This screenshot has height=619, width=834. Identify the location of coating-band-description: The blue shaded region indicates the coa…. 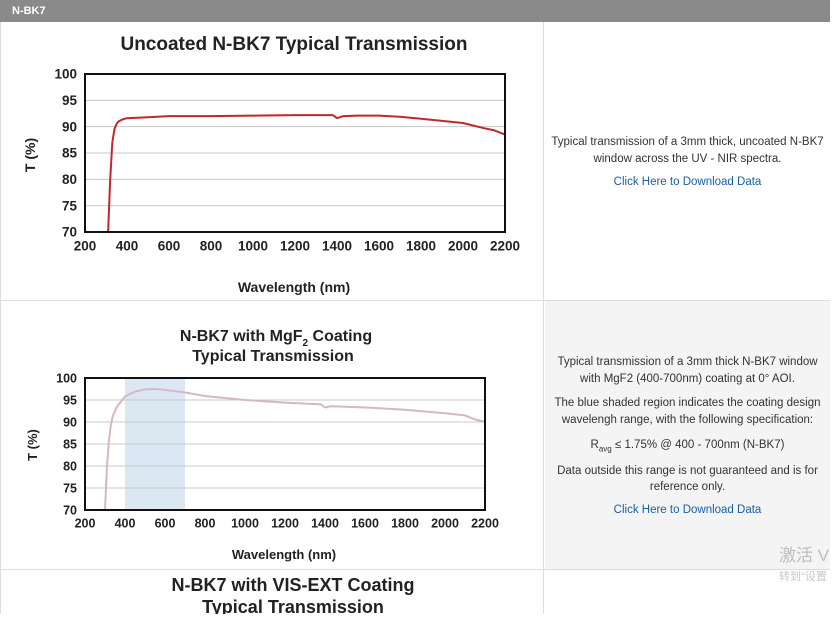
(687, 412).